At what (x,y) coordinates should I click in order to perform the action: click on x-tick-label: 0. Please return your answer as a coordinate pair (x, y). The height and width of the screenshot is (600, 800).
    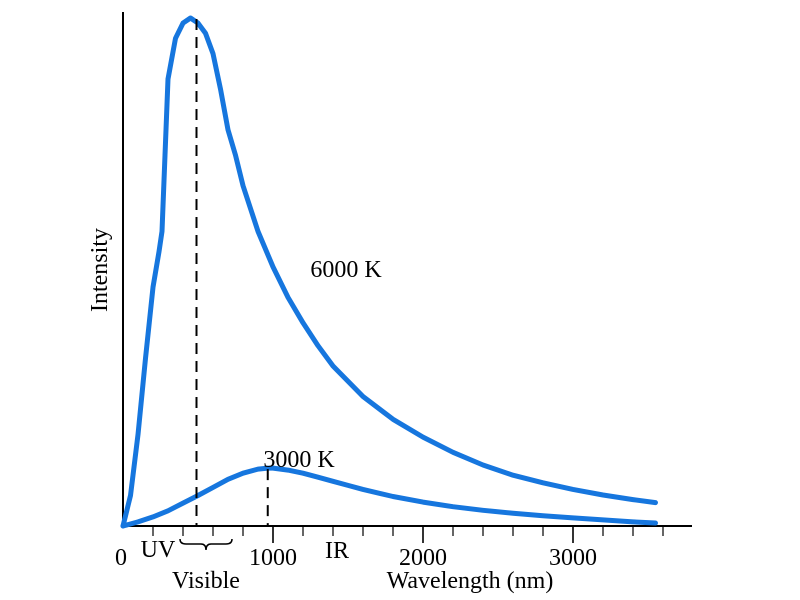
    Looking at the image, I should click on (121, 558).